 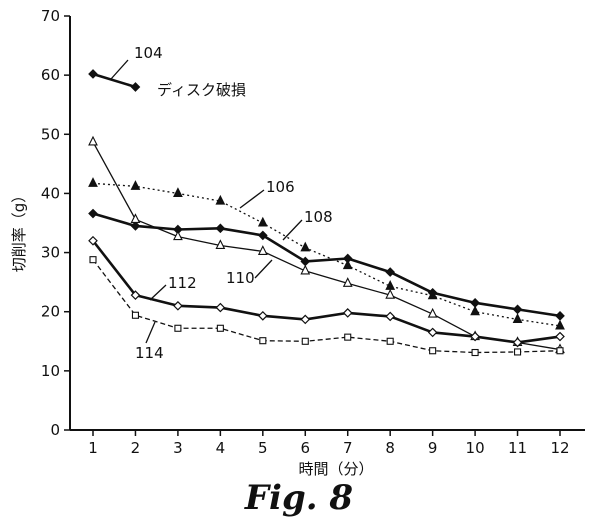 I want to click on y-tick-label: 30, so click(x=50, y=253).